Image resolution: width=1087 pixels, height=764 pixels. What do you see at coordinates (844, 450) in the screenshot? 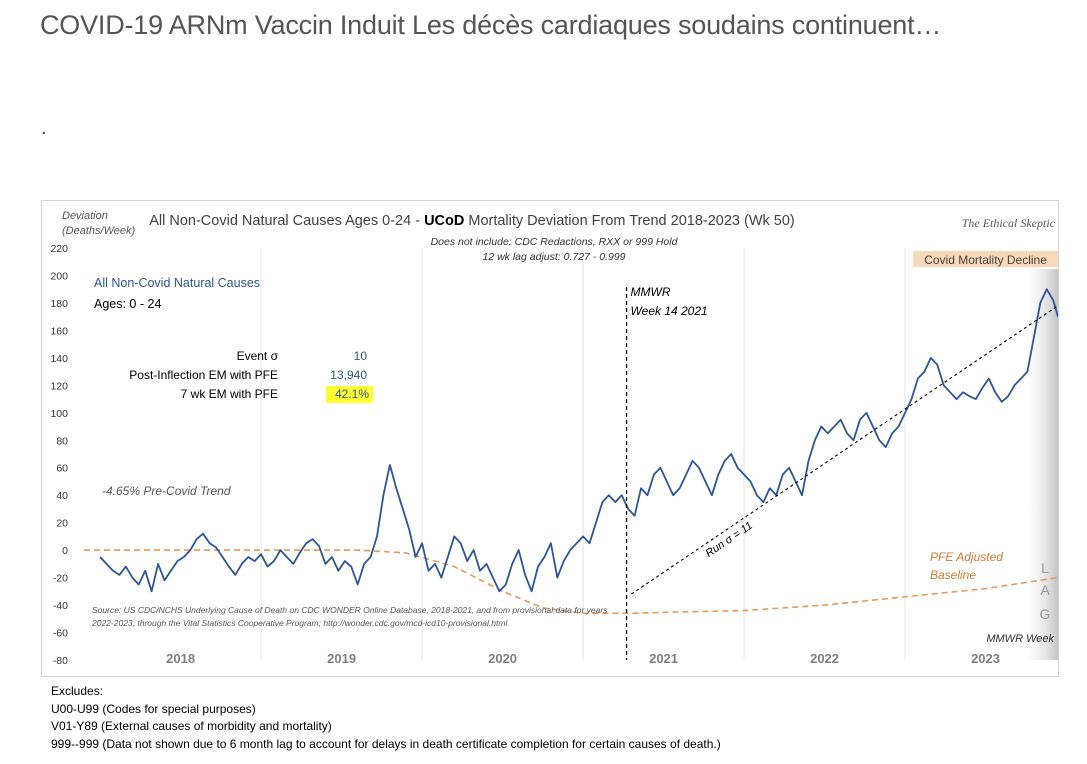
I see `run-trend-line` at bounding box center [844, 450].